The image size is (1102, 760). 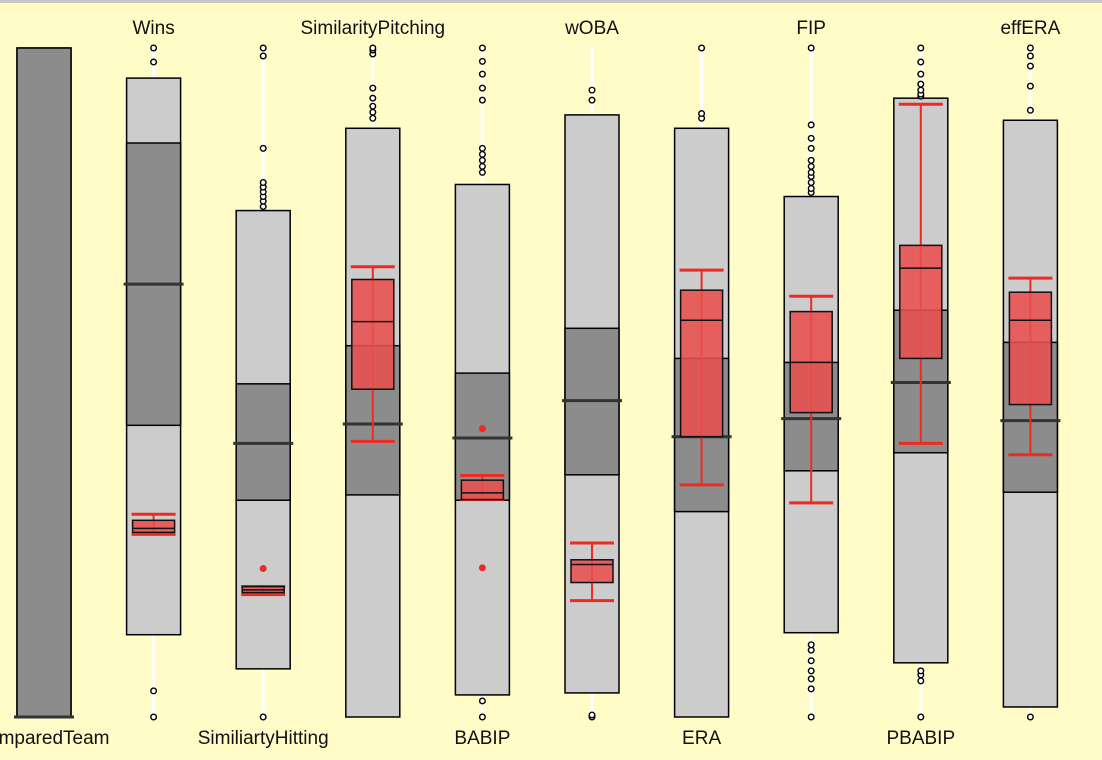 I want to click on column-SimiliartyHitting: SimiliartyHitting, so click(x=263, y=396).